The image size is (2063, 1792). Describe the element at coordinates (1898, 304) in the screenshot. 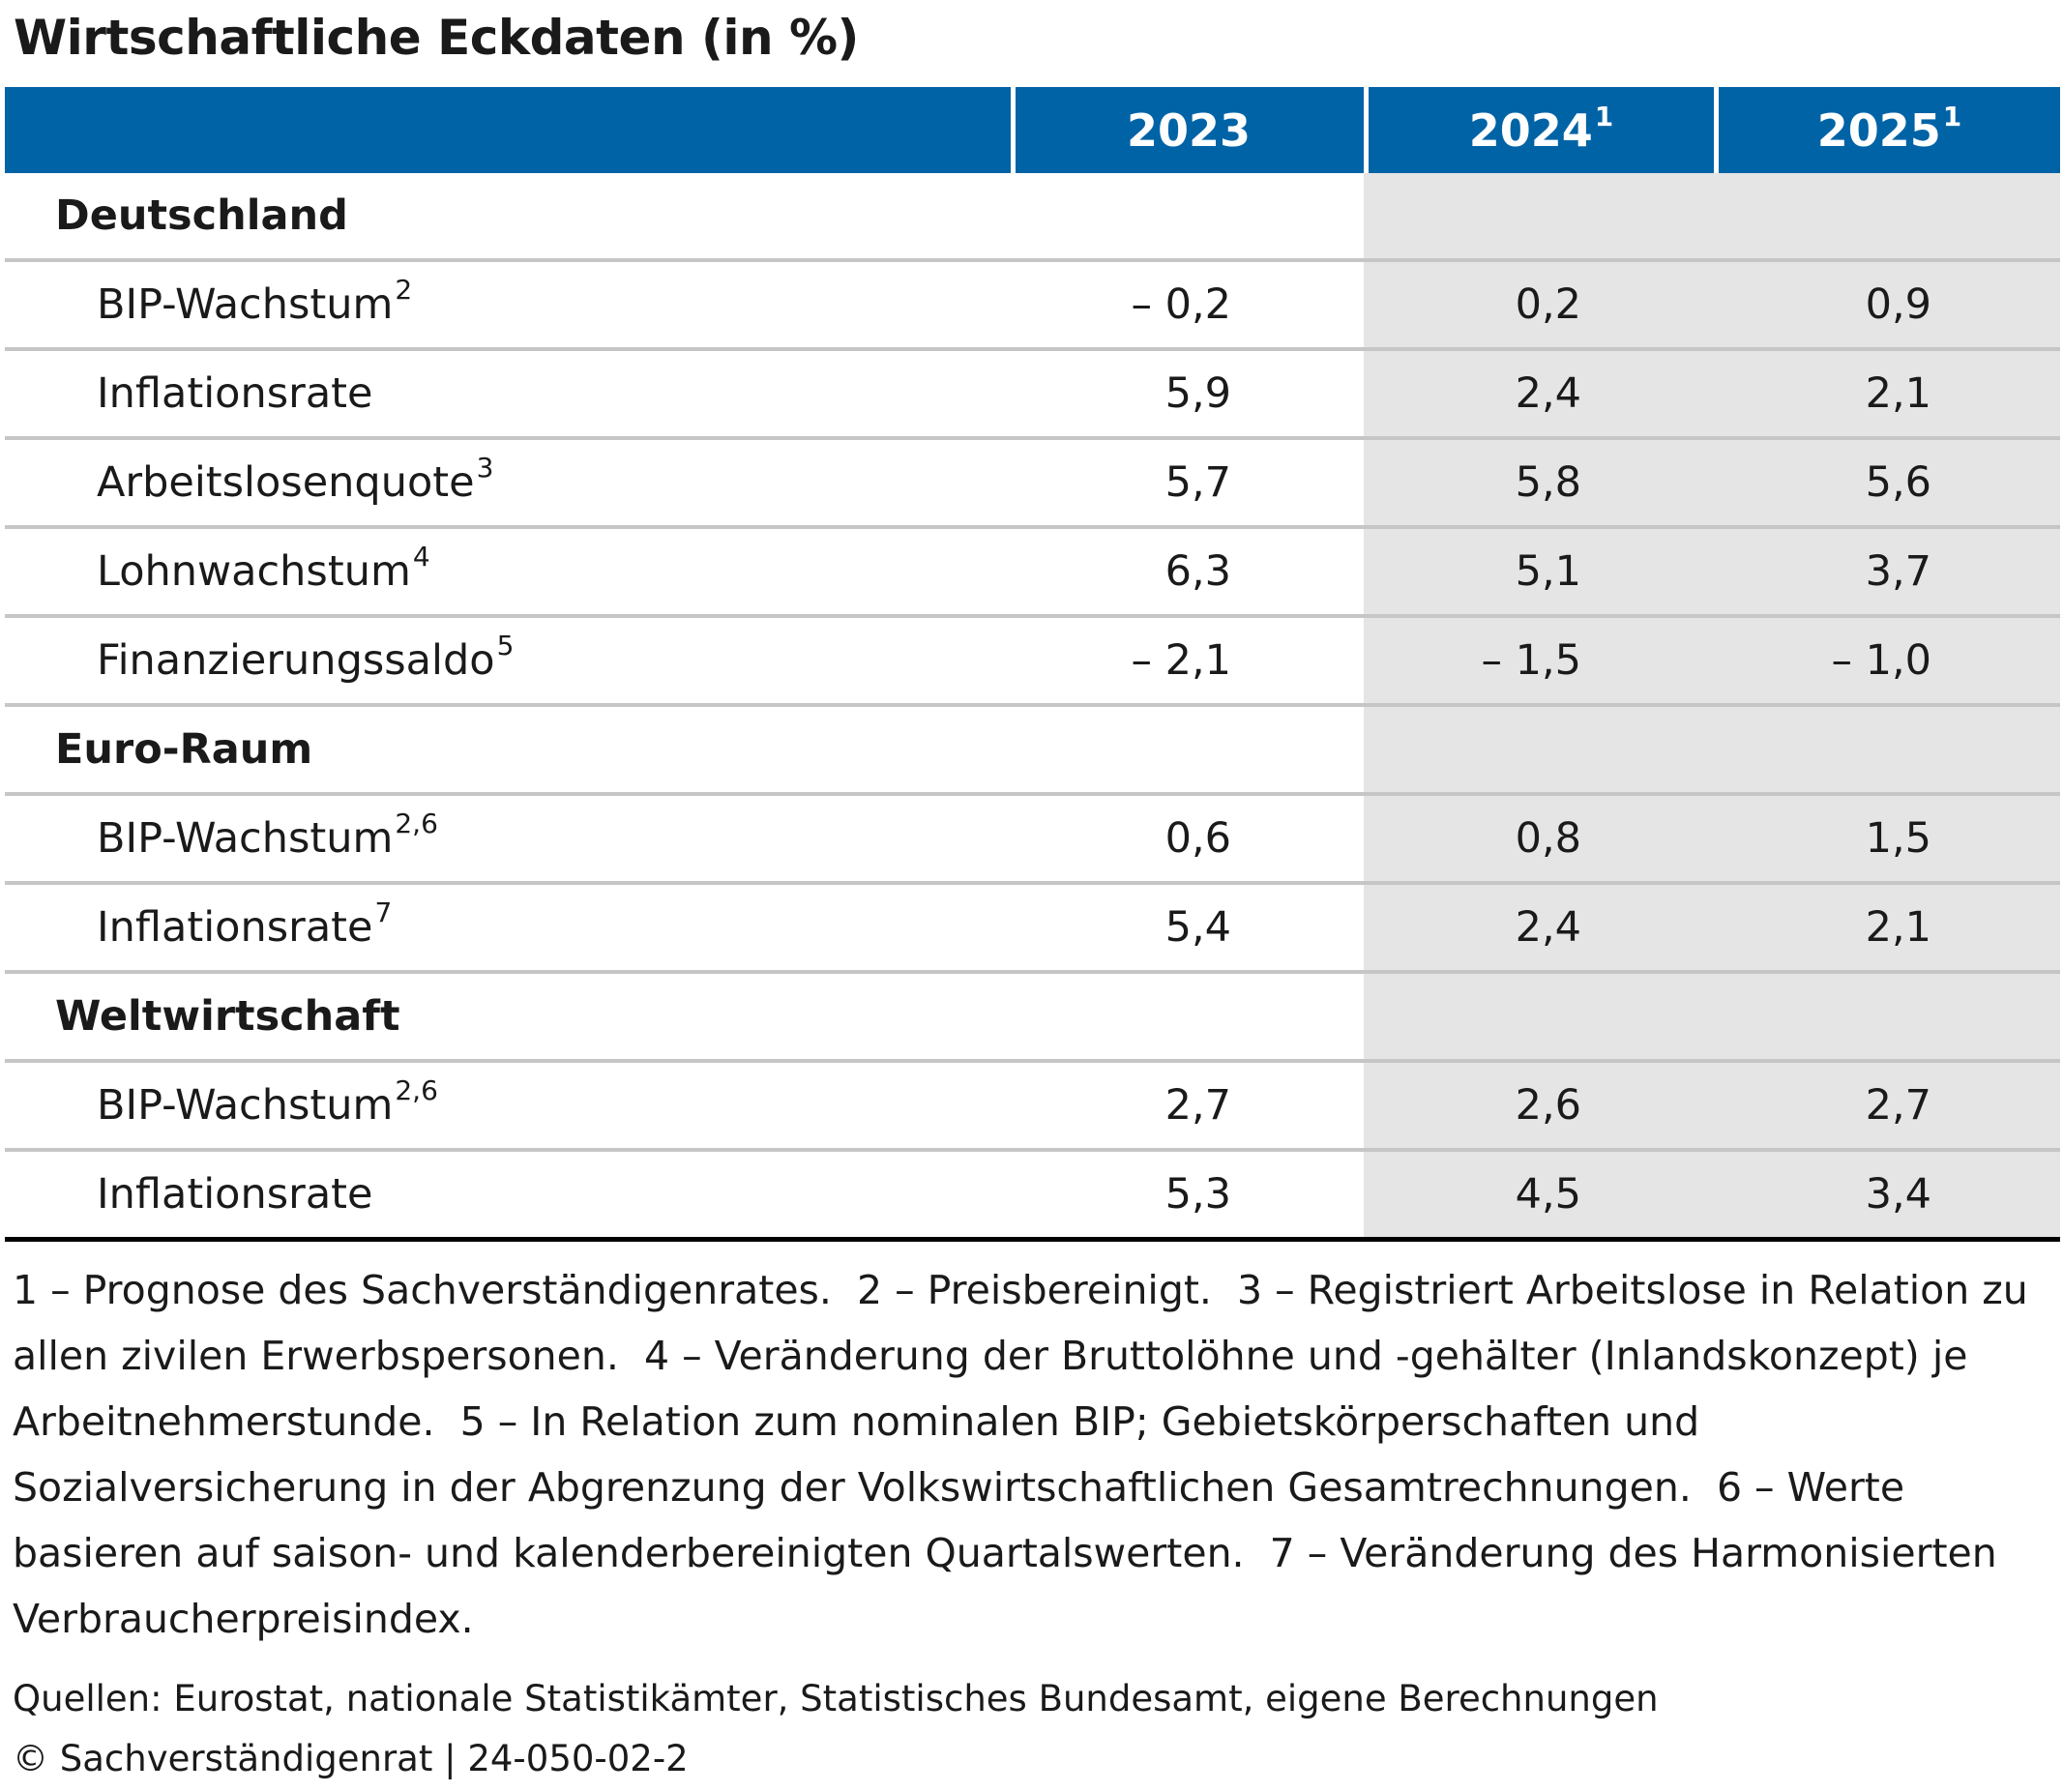

I see `value-cell: 0,9` at that location.